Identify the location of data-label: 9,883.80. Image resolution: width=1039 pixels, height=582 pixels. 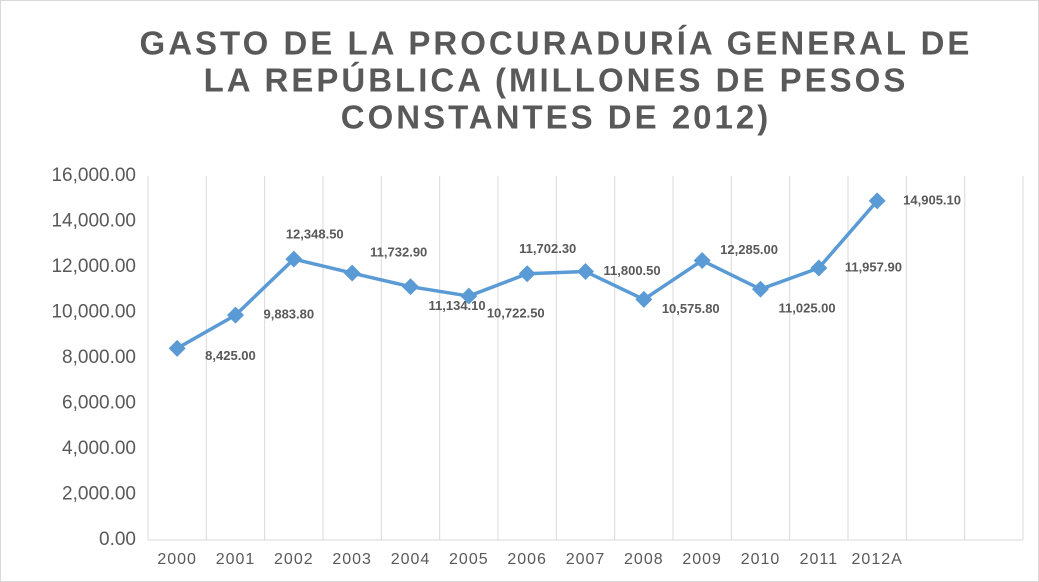
(289, 314).